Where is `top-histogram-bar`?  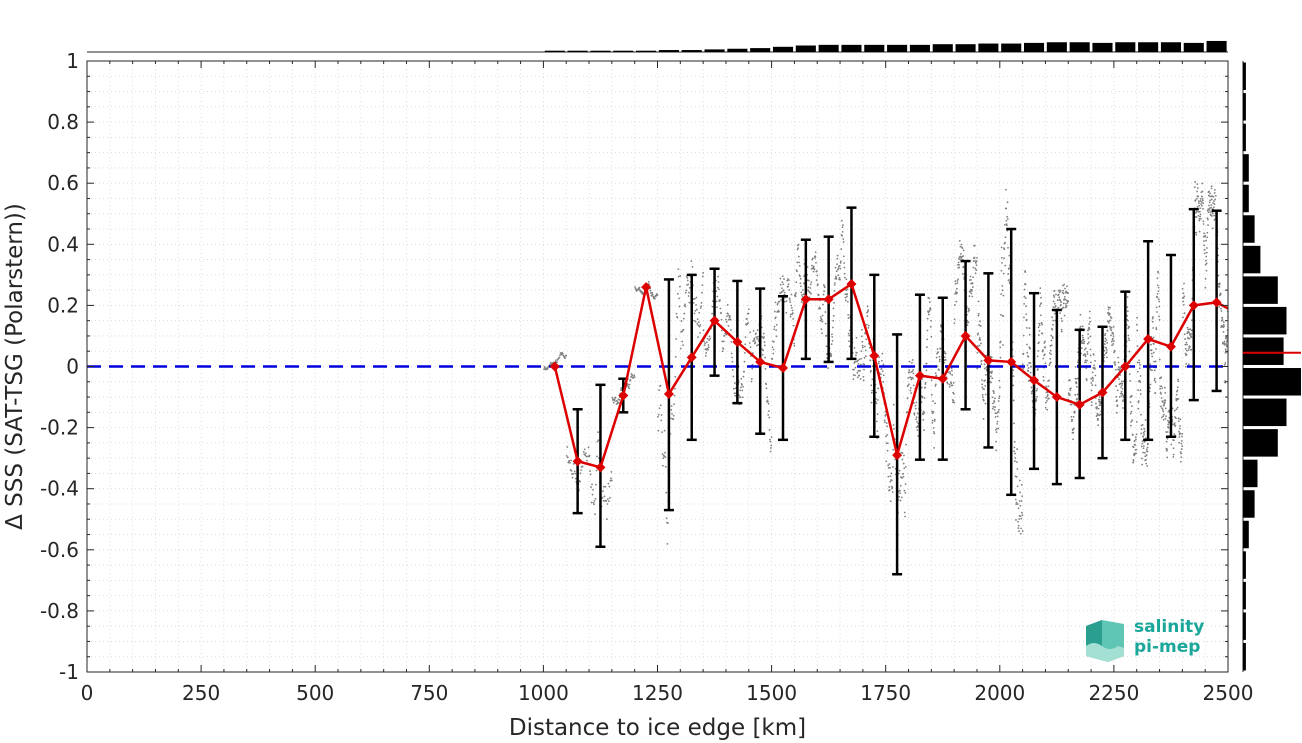 top-histogram-bar is located at coordinates (851, 48).